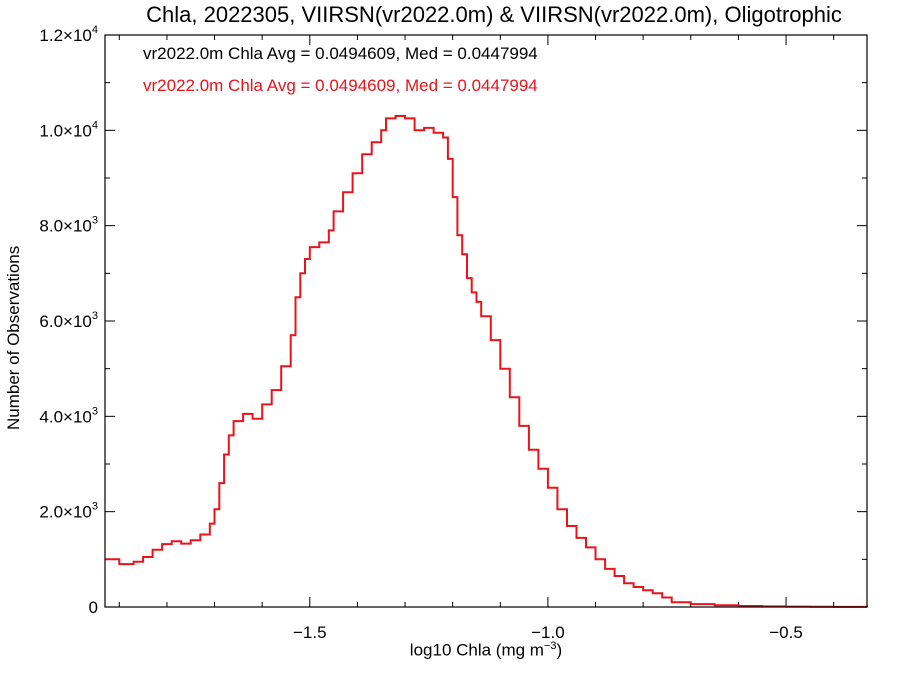 The width and height of the screenshot is (900, 675). I want to click on y-tick-label: 1.0×10⁴, so click(68, 129).